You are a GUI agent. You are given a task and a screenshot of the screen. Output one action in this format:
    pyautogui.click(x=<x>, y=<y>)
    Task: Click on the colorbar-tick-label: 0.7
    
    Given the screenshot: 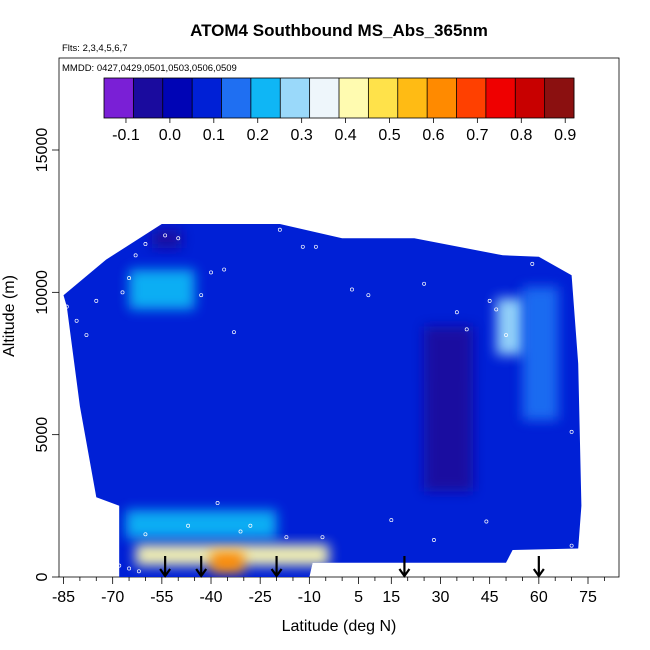 What is the action you would take?
    pyautogui.click(x=477, y=135)
    